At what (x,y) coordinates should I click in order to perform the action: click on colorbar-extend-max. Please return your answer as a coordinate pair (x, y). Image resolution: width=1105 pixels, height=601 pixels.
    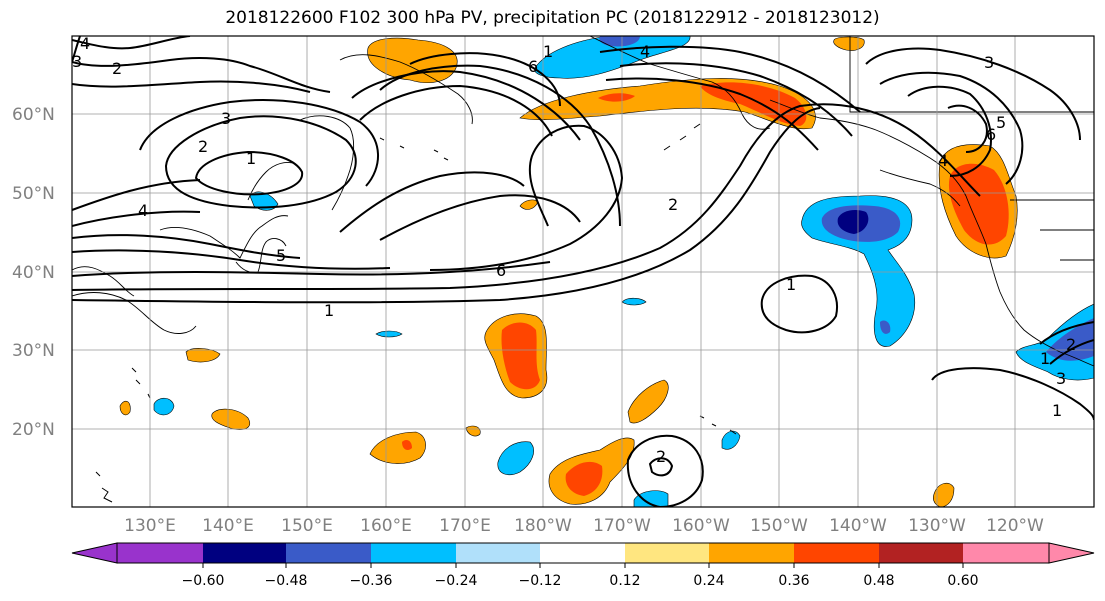
    Looking at the image, I should click on (1071, 553).